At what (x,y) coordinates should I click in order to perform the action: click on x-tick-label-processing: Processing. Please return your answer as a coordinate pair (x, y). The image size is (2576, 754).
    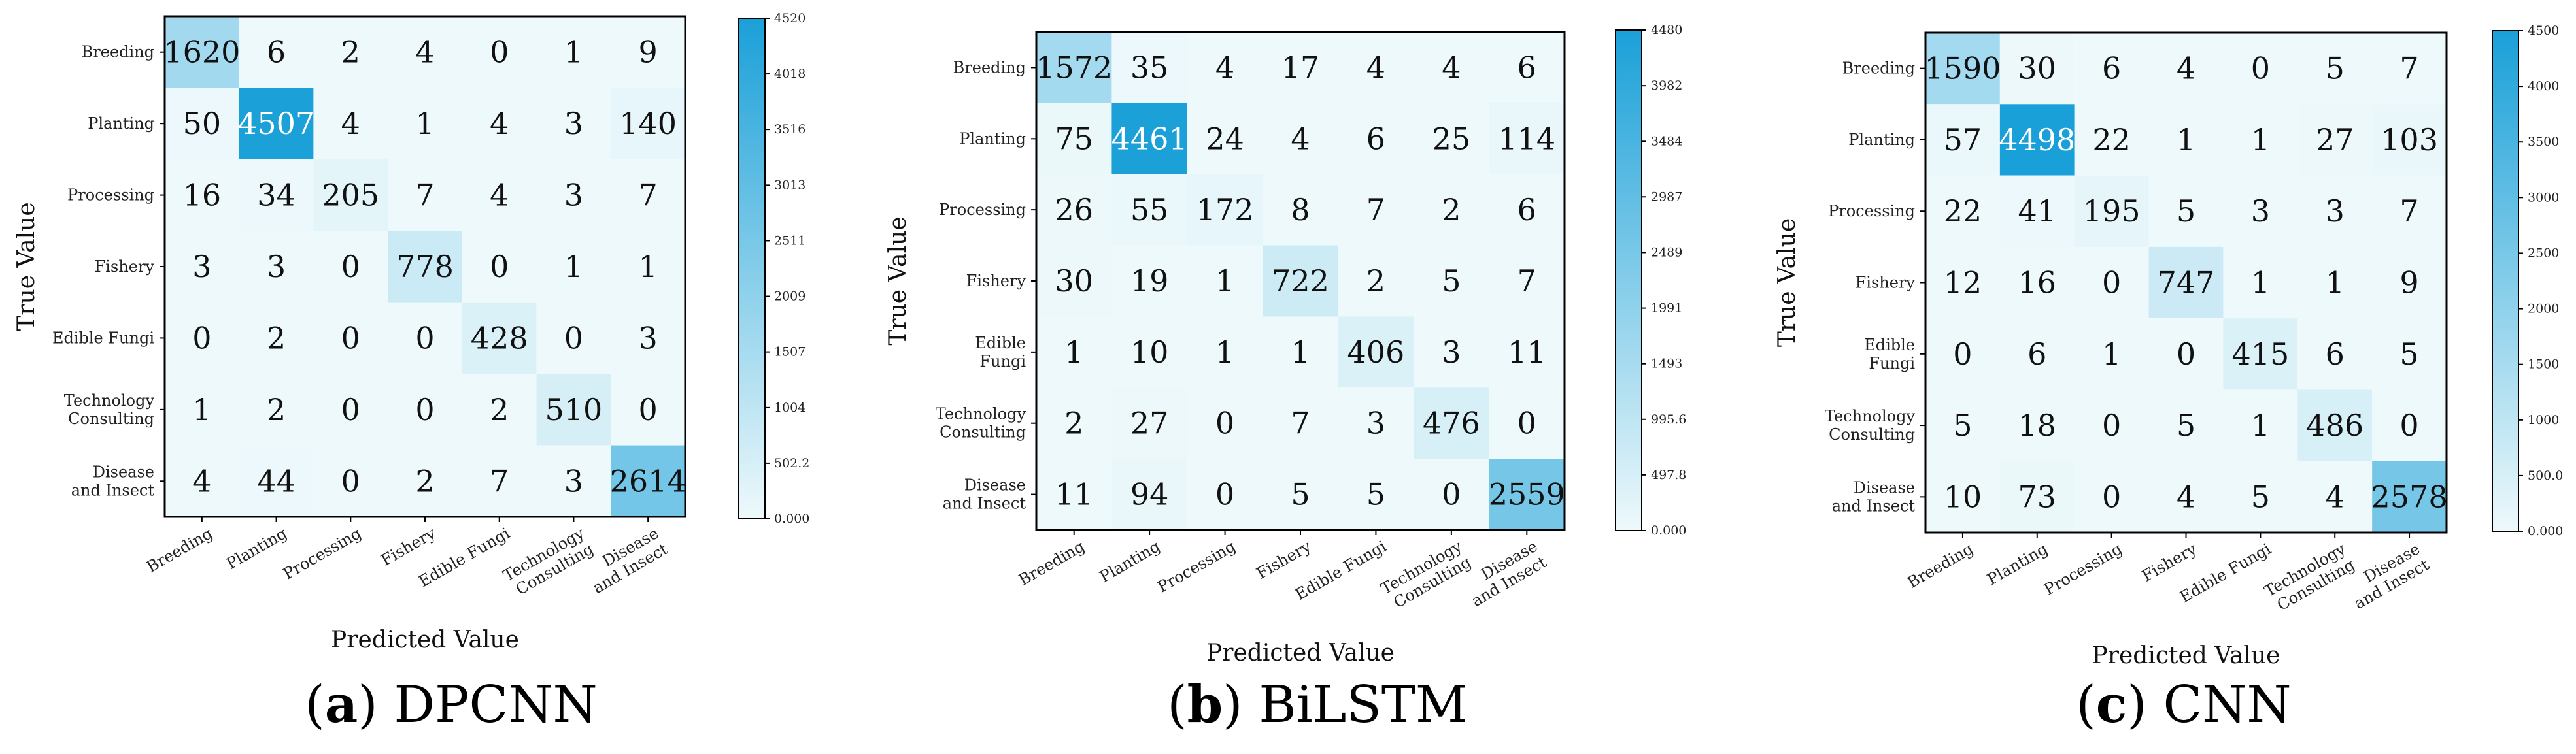
    Looking at the image, I should click on (2083, 569).